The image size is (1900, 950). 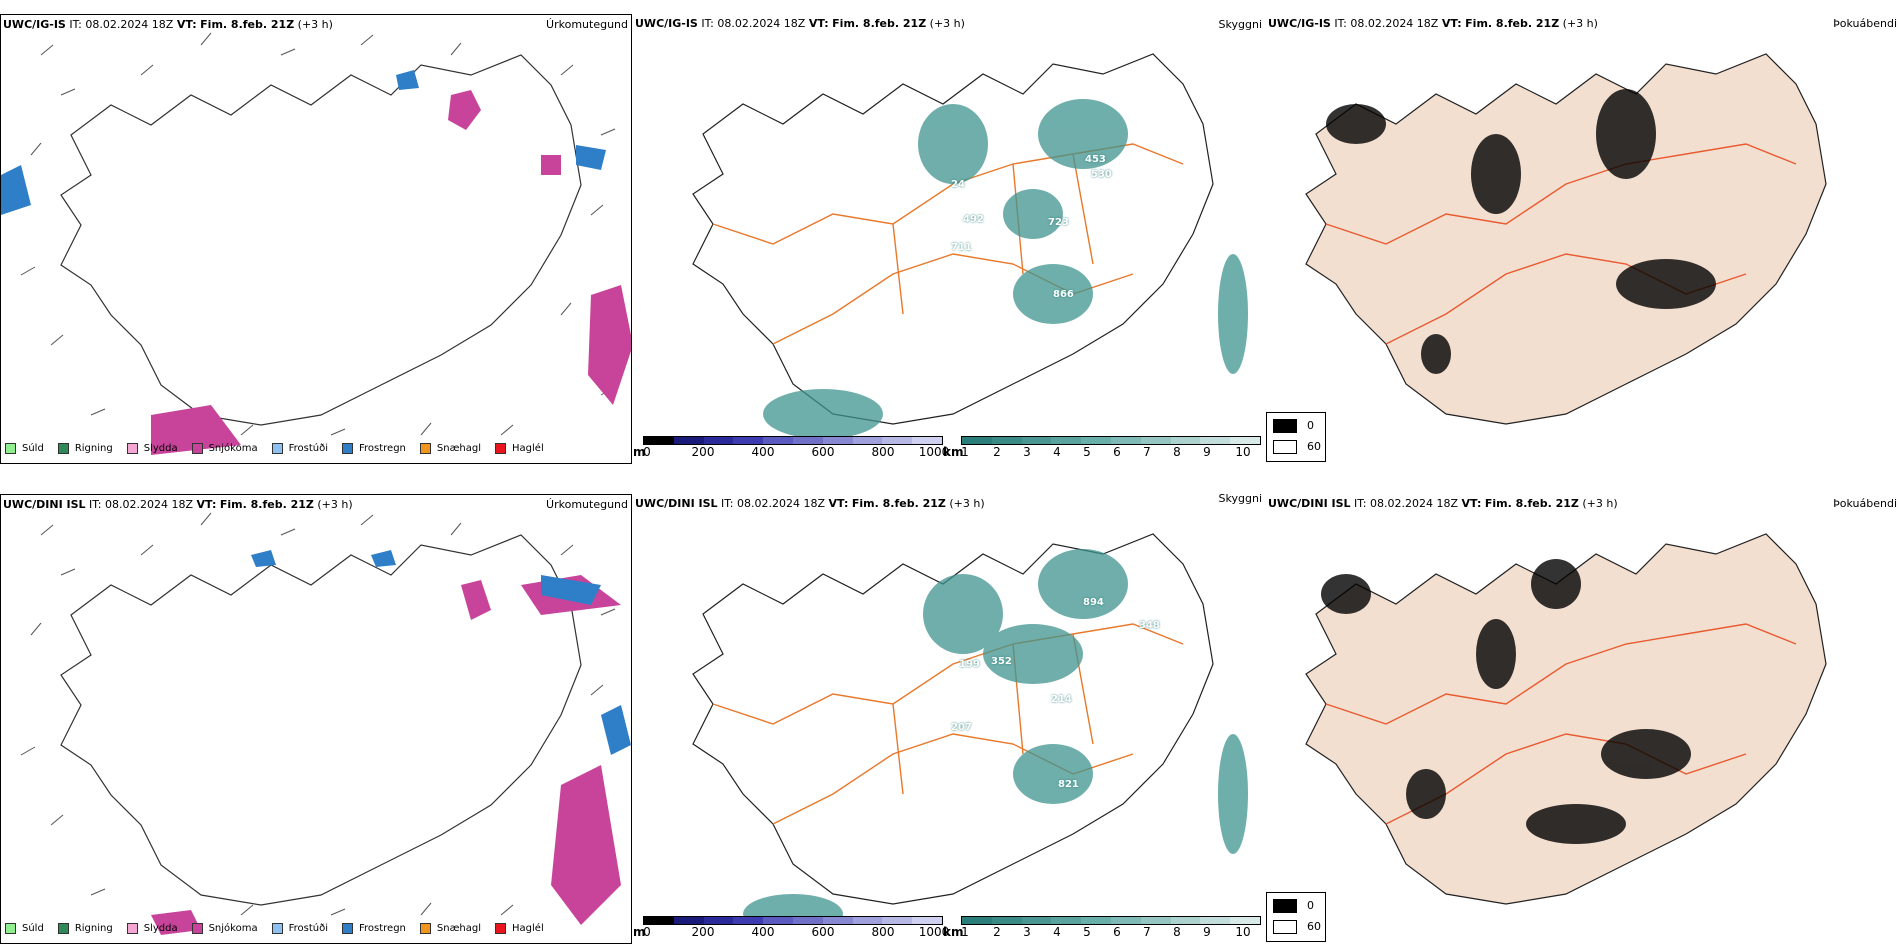 I want to click on fog-legend-low: 60, so click(x=1314, y=926).